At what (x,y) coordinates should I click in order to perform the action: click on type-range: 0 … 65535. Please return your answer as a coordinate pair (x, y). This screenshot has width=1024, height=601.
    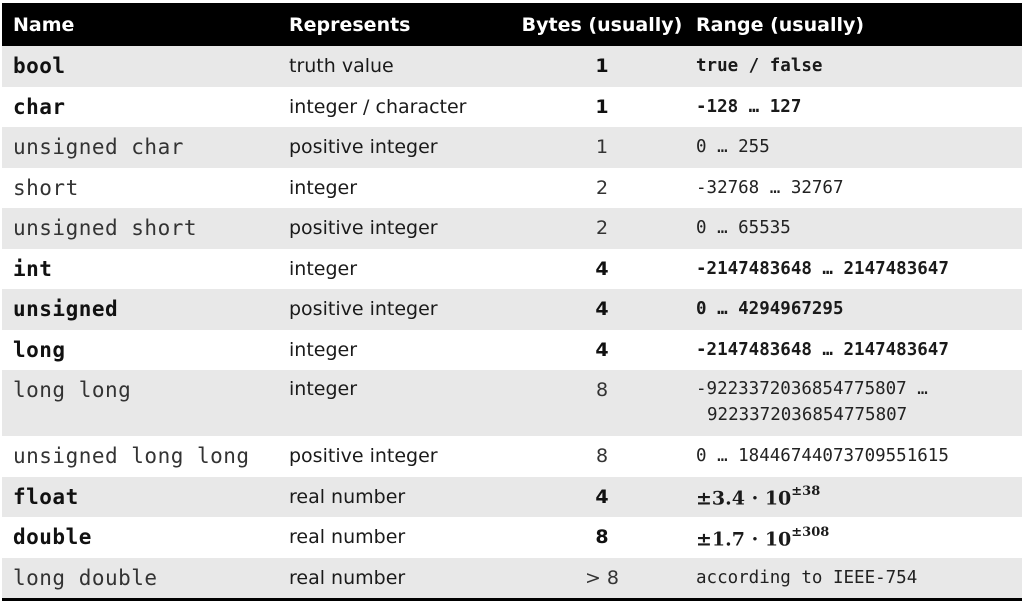
    Looking at the image, I should click on (743, 228).